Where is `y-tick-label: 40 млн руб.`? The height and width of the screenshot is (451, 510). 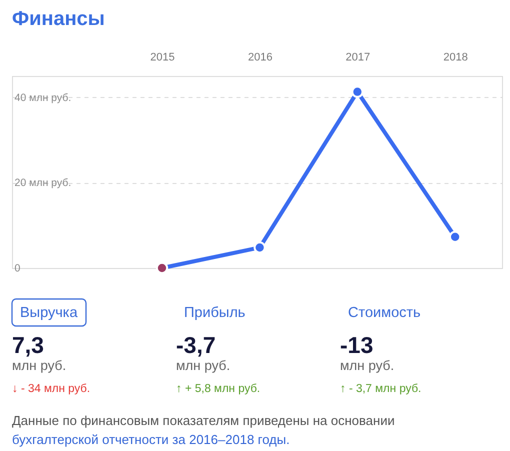
y-tick-label: 40 млн руб. is located at coordinates (43, 98).